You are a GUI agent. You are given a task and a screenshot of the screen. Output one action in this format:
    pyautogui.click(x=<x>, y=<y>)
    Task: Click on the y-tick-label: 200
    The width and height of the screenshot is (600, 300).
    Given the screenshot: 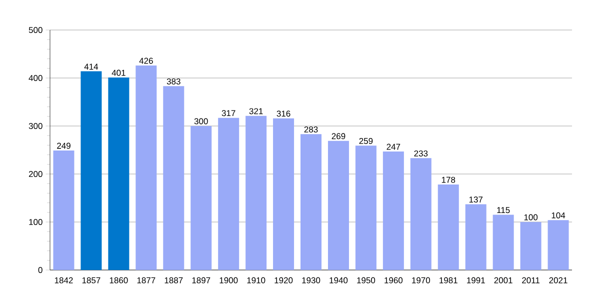 What is the action you would take?
    pyautogui.click(x=35, y=174)
    